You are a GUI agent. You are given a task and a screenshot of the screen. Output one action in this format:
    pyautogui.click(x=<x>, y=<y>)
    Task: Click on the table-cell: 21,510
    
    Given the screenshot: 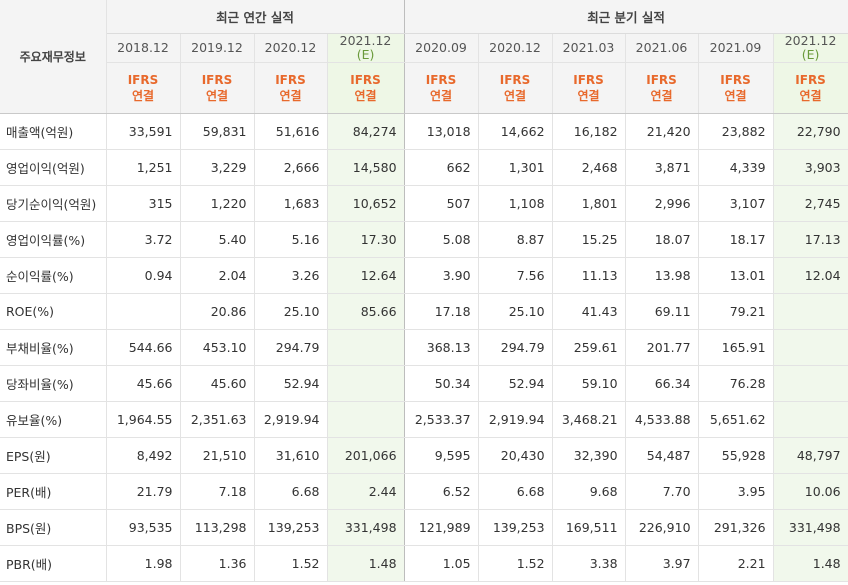 What is the action you would take?
    pyautogui.click(x=217, y=455)
    